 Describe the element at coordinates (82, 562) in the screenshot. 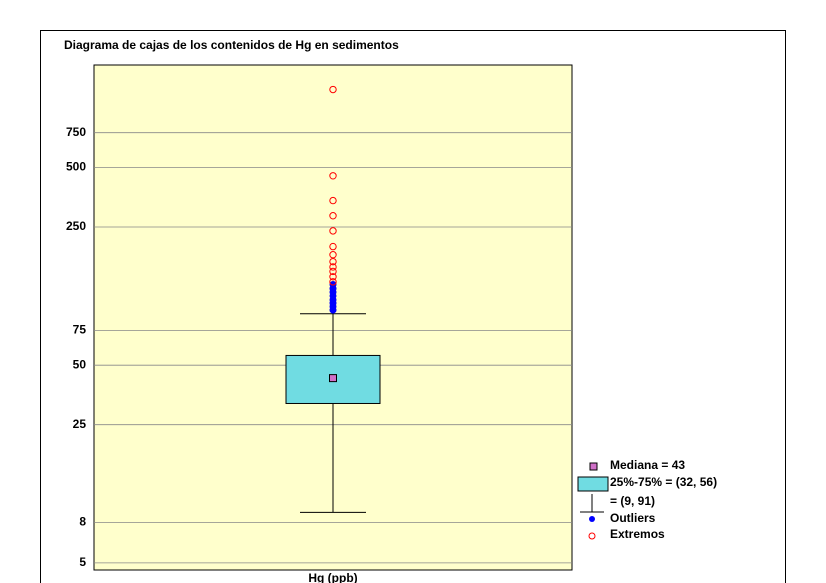

I see `y-tick-label: 5` at that location.